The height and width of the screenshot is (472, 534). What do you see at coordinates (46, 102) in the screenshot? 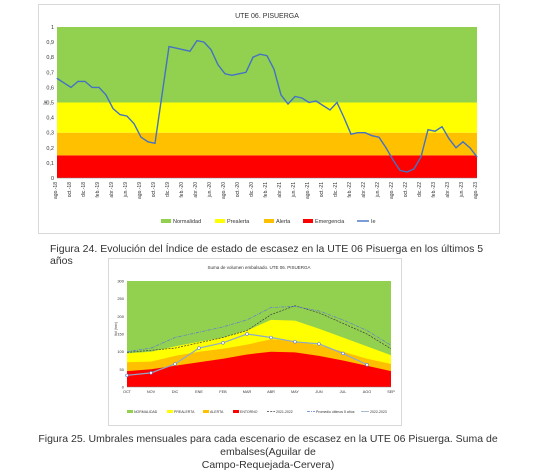
I see `y-axis-label: Ie` at bounding box center [46, 102].